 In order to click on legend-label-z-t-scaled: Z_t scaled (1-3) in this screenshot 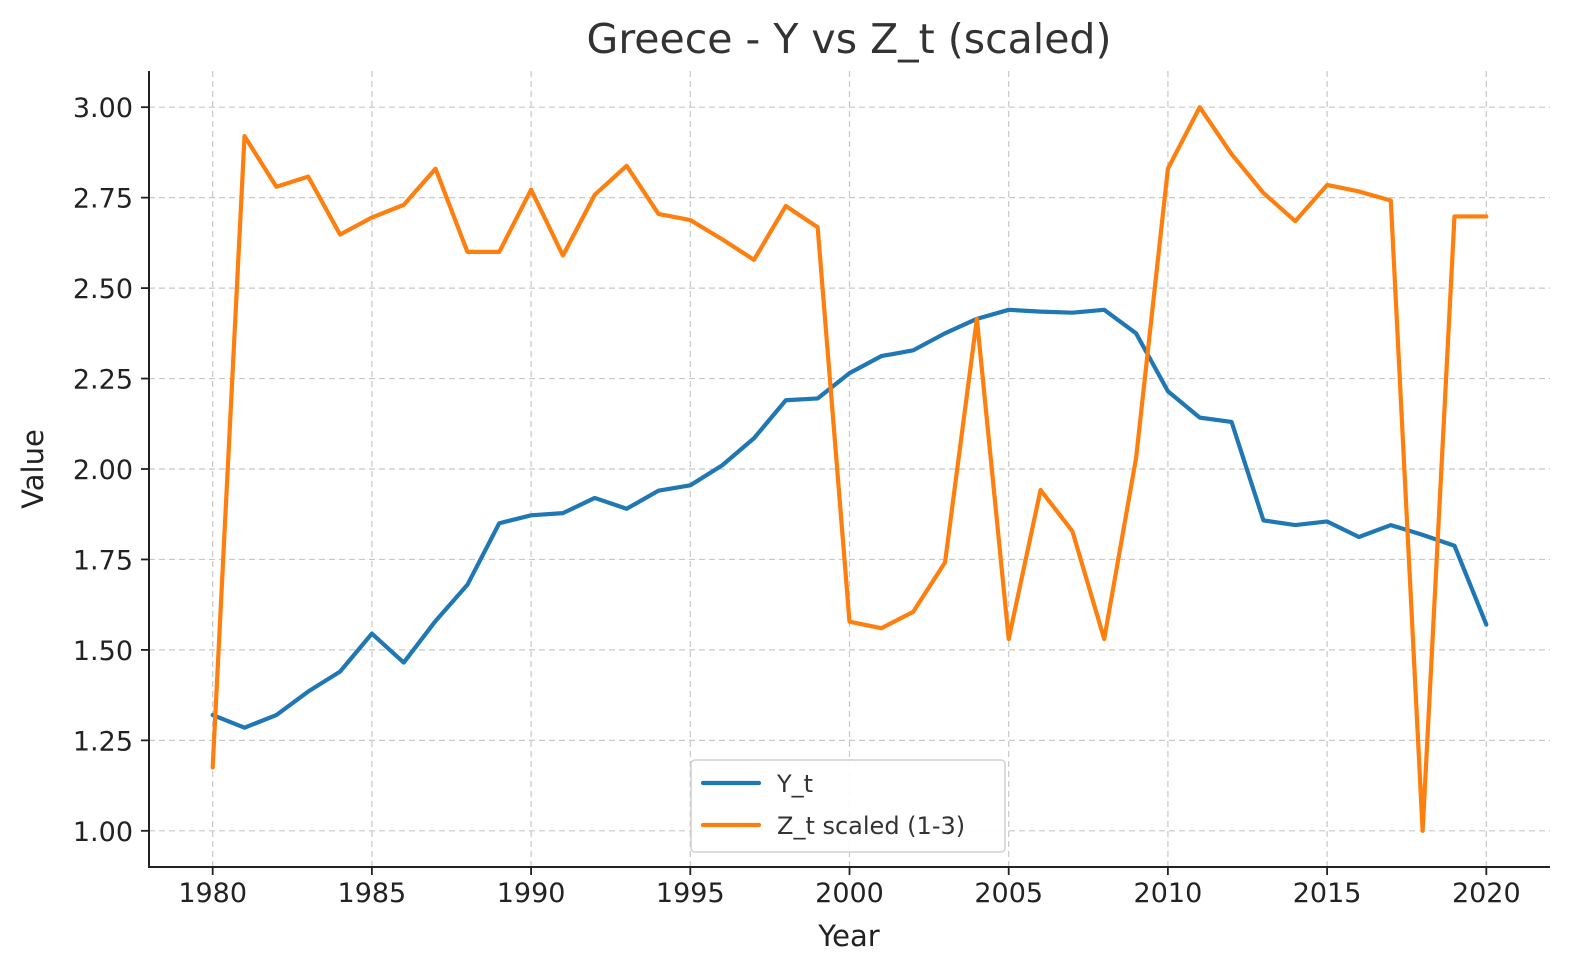, I will do `click(871, 826)`.